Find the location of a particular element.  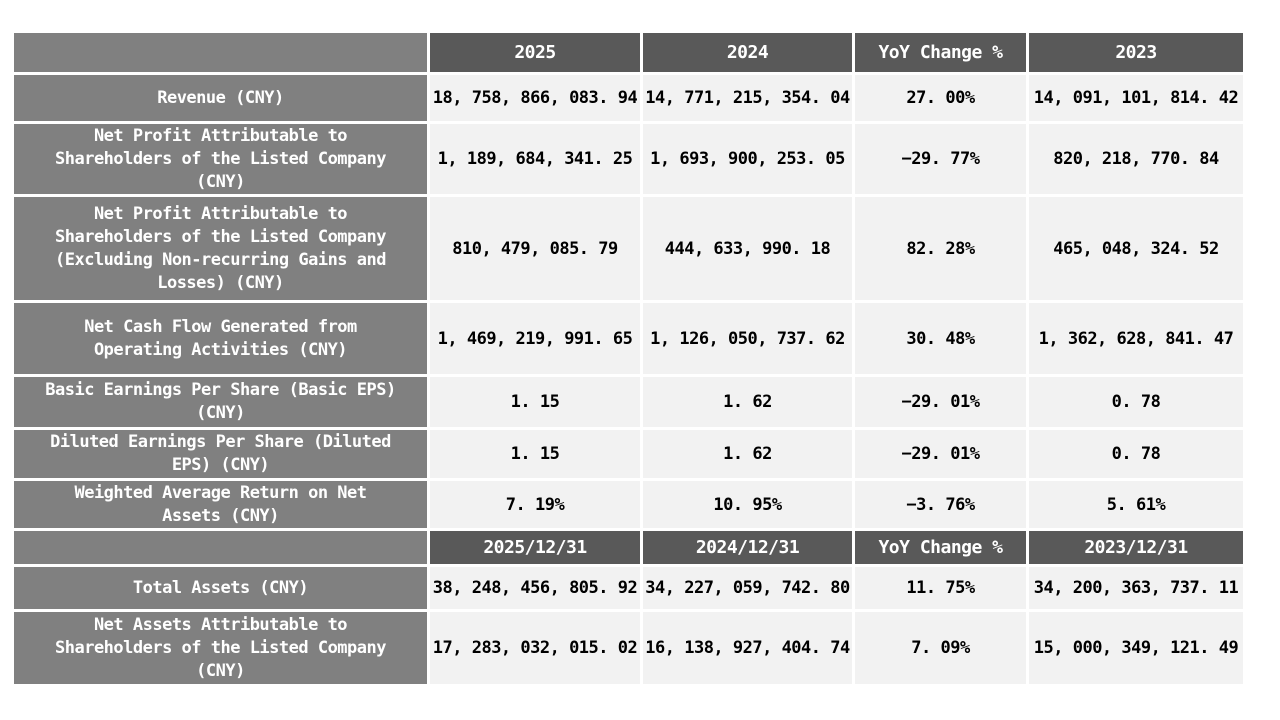

column-header-yoy-change: YoY Change % is located at coordinates (940, 52).